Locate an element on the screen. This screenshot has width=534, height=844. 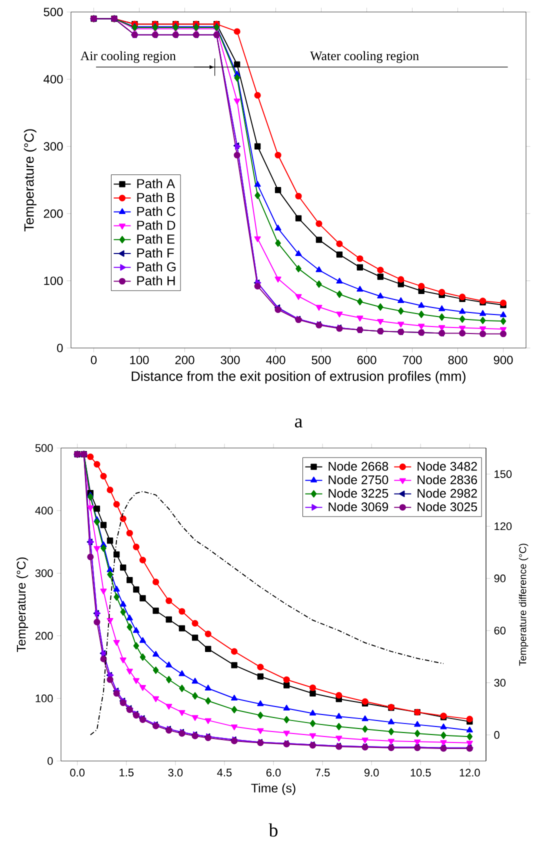
x-tick-label: 9.0 is located at coordinates (371, 772).